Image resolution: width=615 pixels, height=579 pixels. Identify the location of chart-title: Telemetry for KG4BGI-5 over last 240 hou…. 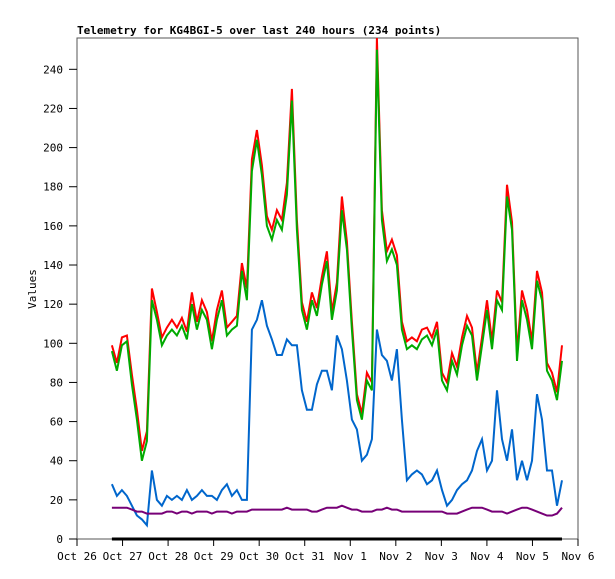
(259, 30).